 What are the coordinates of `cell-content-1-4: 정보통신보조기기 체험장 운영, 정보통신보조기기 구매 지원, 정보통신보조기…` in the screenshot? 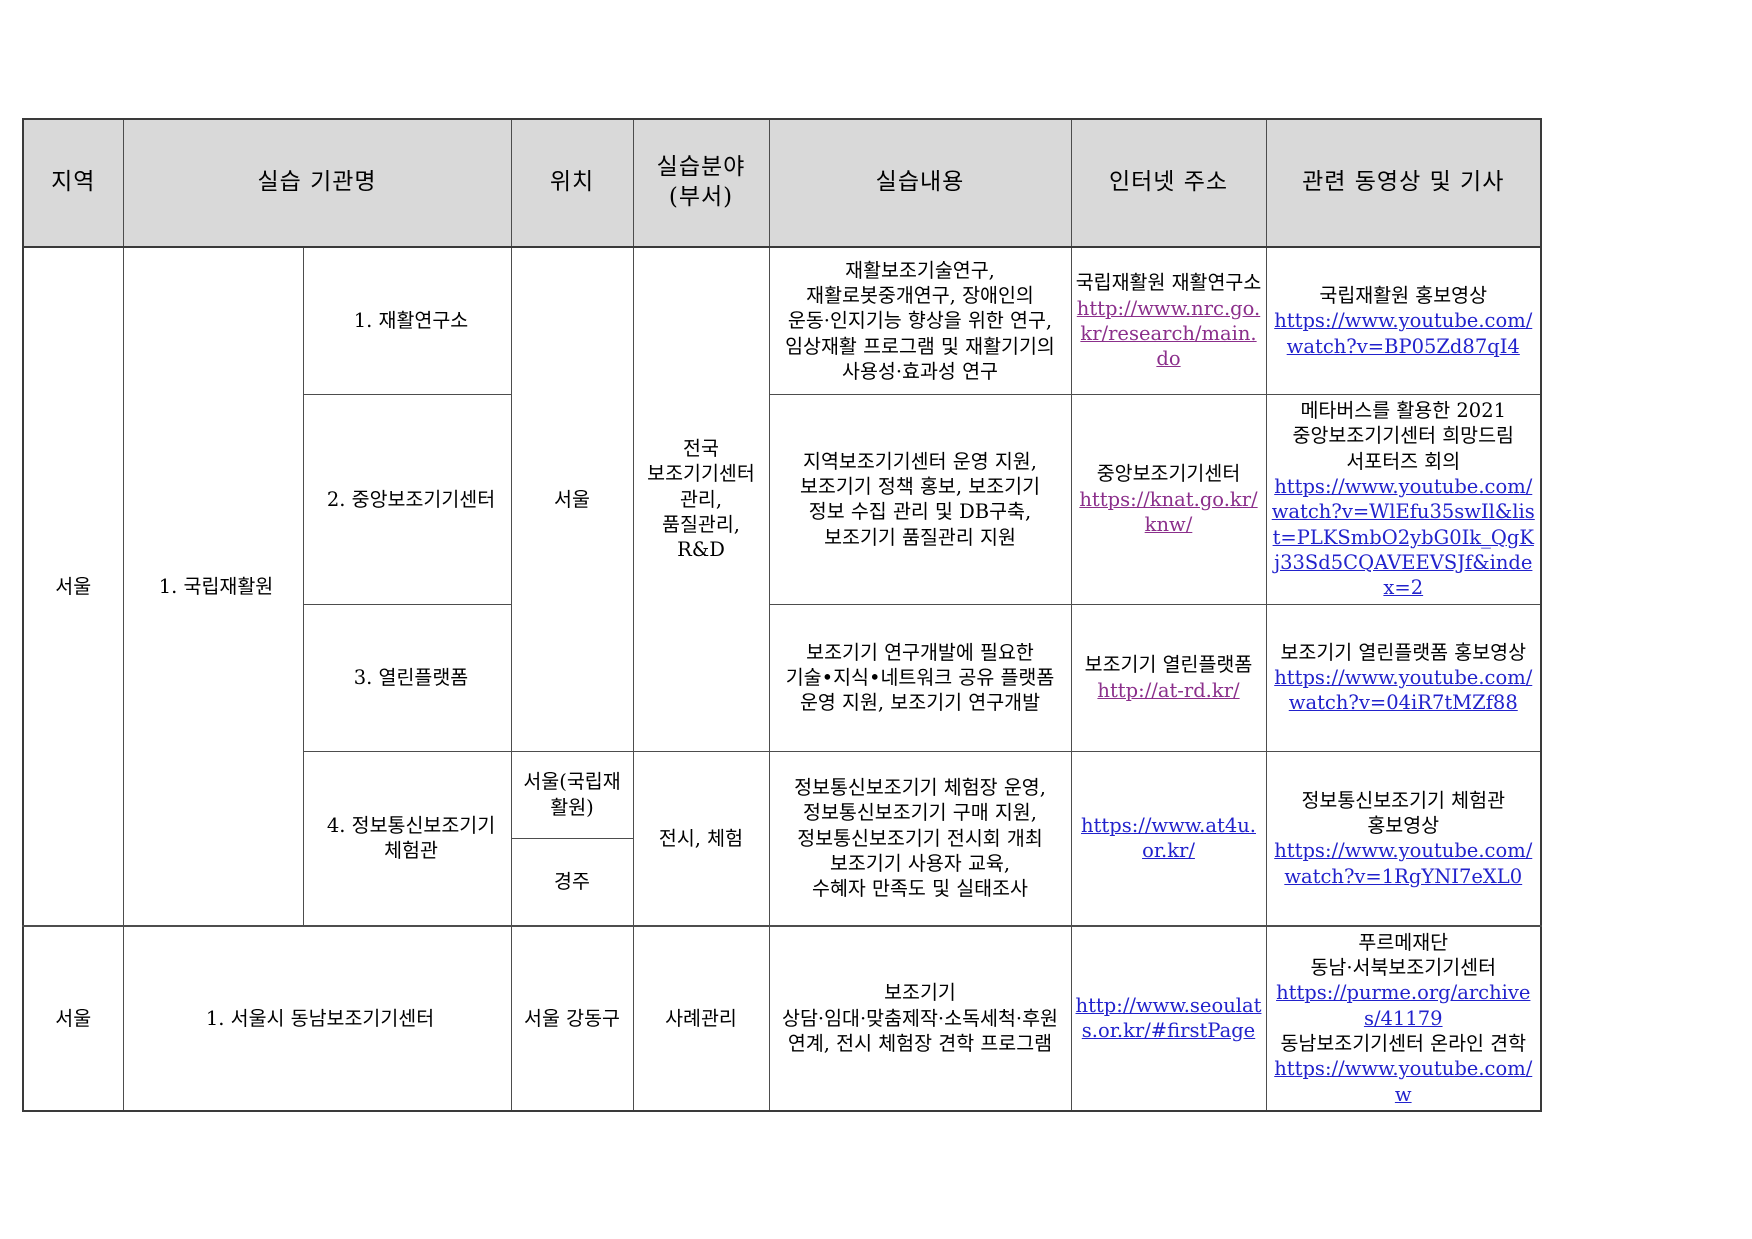 It's located at (920, 838).